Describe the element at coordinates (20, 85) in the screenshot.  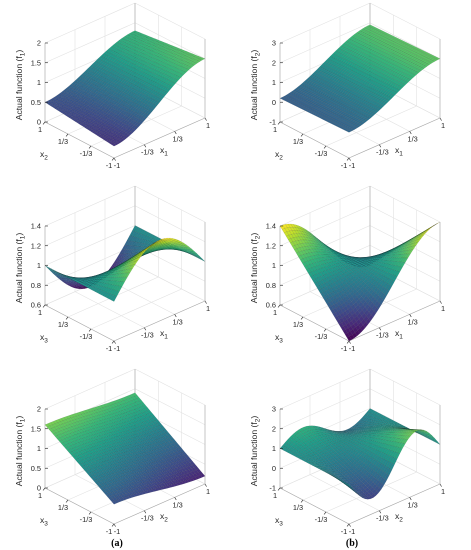
I see `z-axis-title: Actual function (f1)` at that location.